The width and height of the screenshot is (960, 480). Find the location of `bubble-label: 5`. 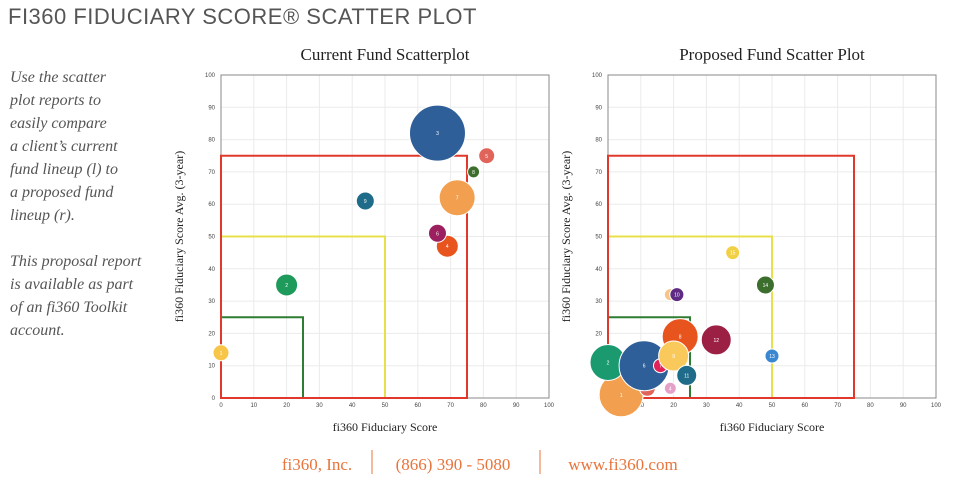

bubble-label: 5 is located at coordinates (486, 157).